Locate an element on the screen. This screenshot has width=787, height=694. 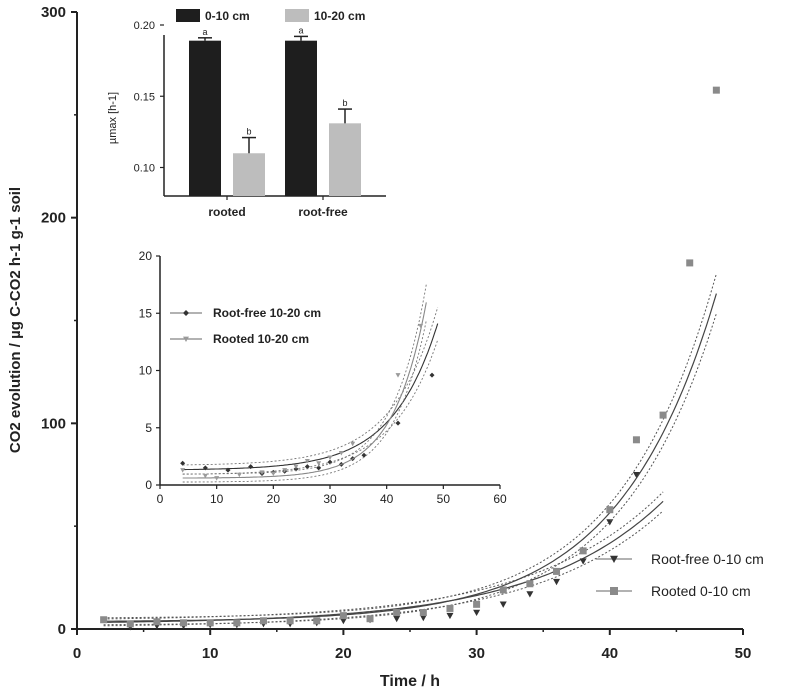
inset-y-tick-label: 15 is located at coordinates (146, 313).